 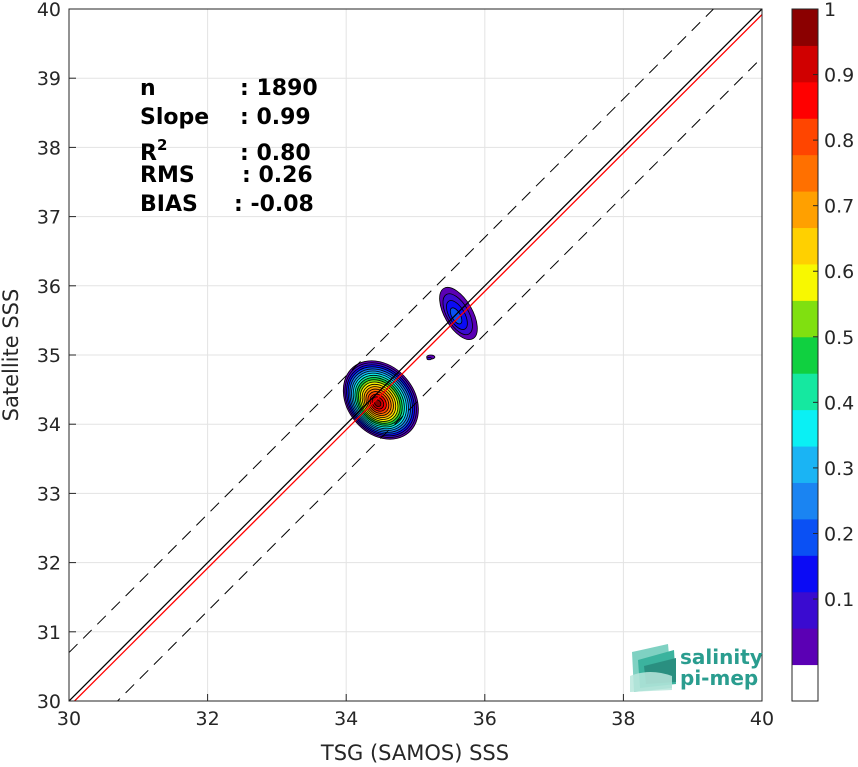 I want to click on colorbar-frame, so click(x=805, y=355).